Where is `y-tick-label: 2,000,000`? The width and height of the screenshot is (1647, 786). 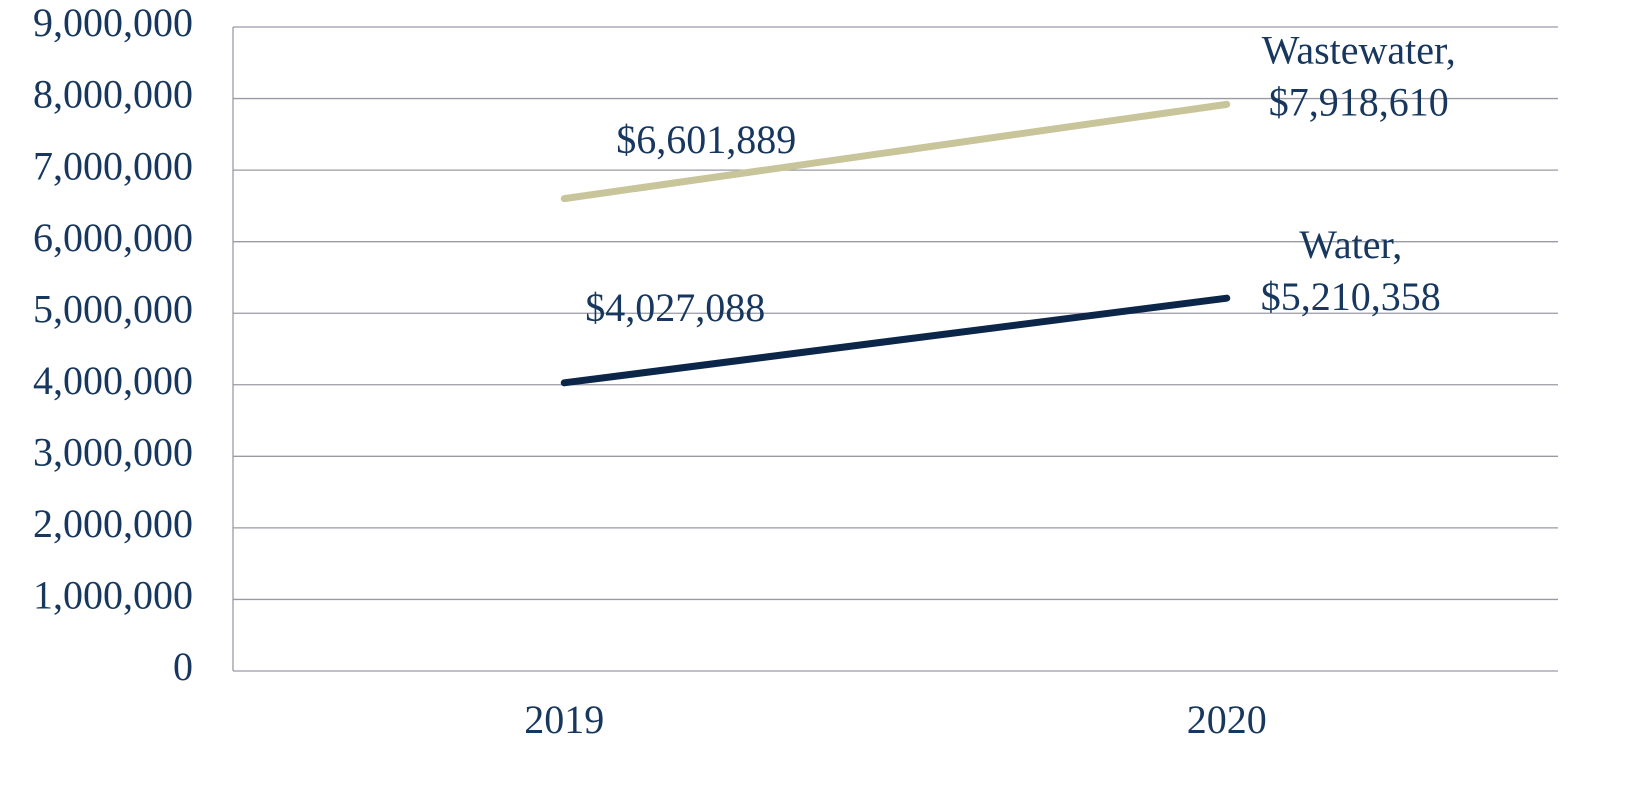 y-tick-label: 2,000,000 is located at coordinates (113, 523).